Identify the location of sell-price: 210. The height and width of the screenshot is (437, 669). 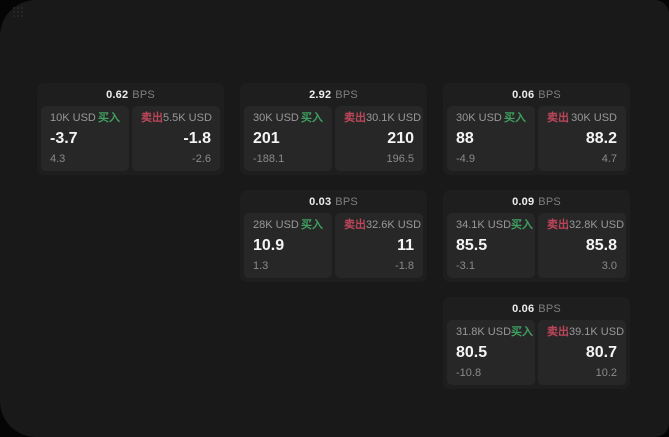
(400, 138).